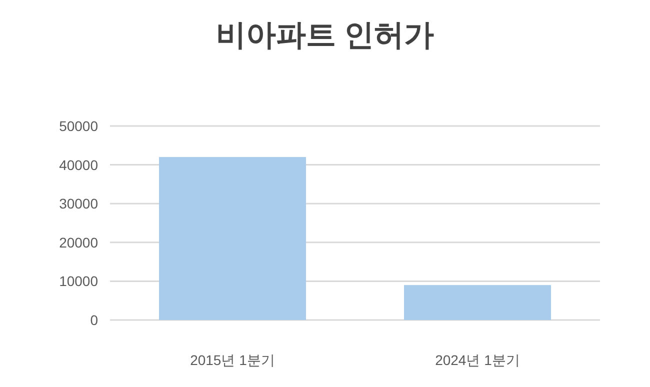 Image resolution: width=650 pixels, height=387 pixels. Describe the element at coordinates (78, 281) in the screenshot. I see `y-tick: 10000` at that location.